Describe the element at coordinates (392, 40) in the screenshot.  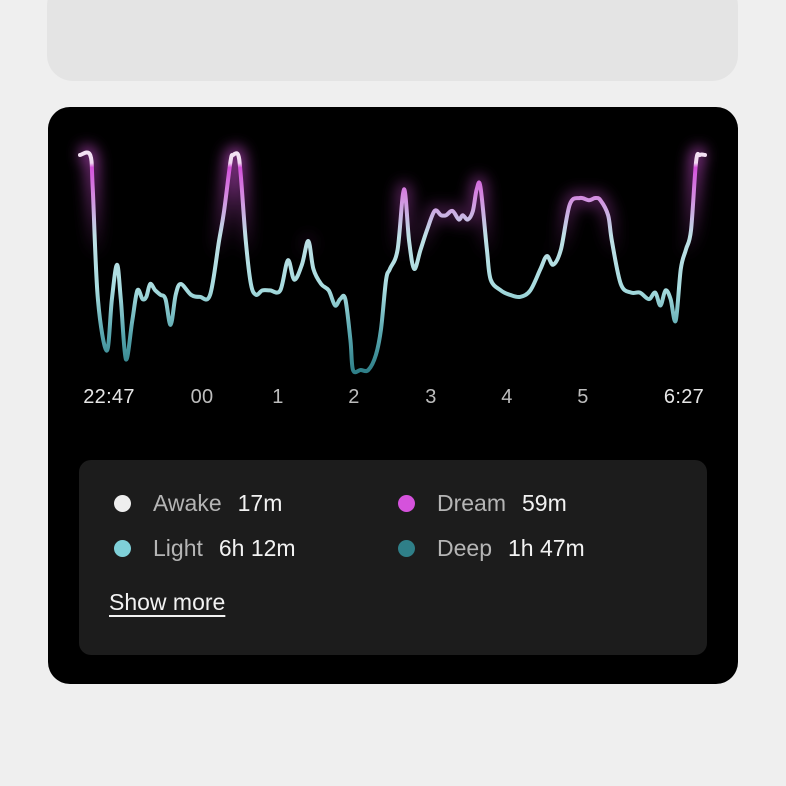
I see `previous-card` at that location.